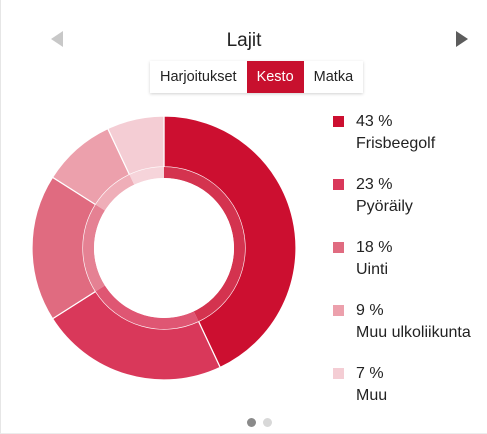  Describe the element at coordinates (384, 206) in the screenshot. I see `legend-label: Pyöräily` at that location.